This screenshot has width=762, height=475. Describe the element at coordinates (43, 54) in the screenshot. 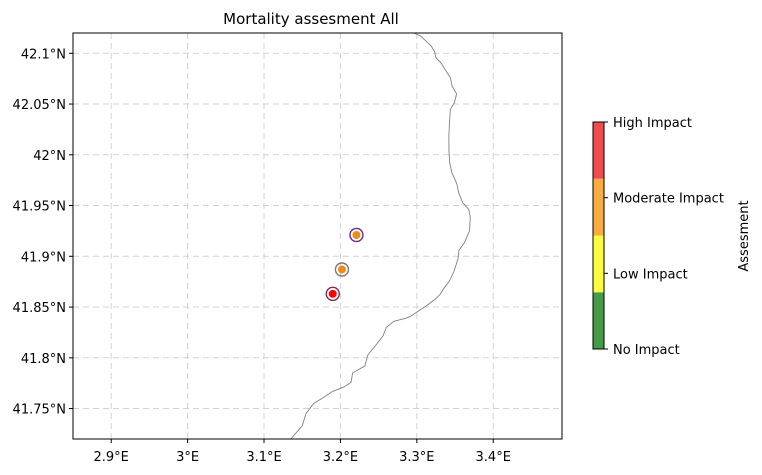

I see `y-tick-label: 42.1°N` at that location.